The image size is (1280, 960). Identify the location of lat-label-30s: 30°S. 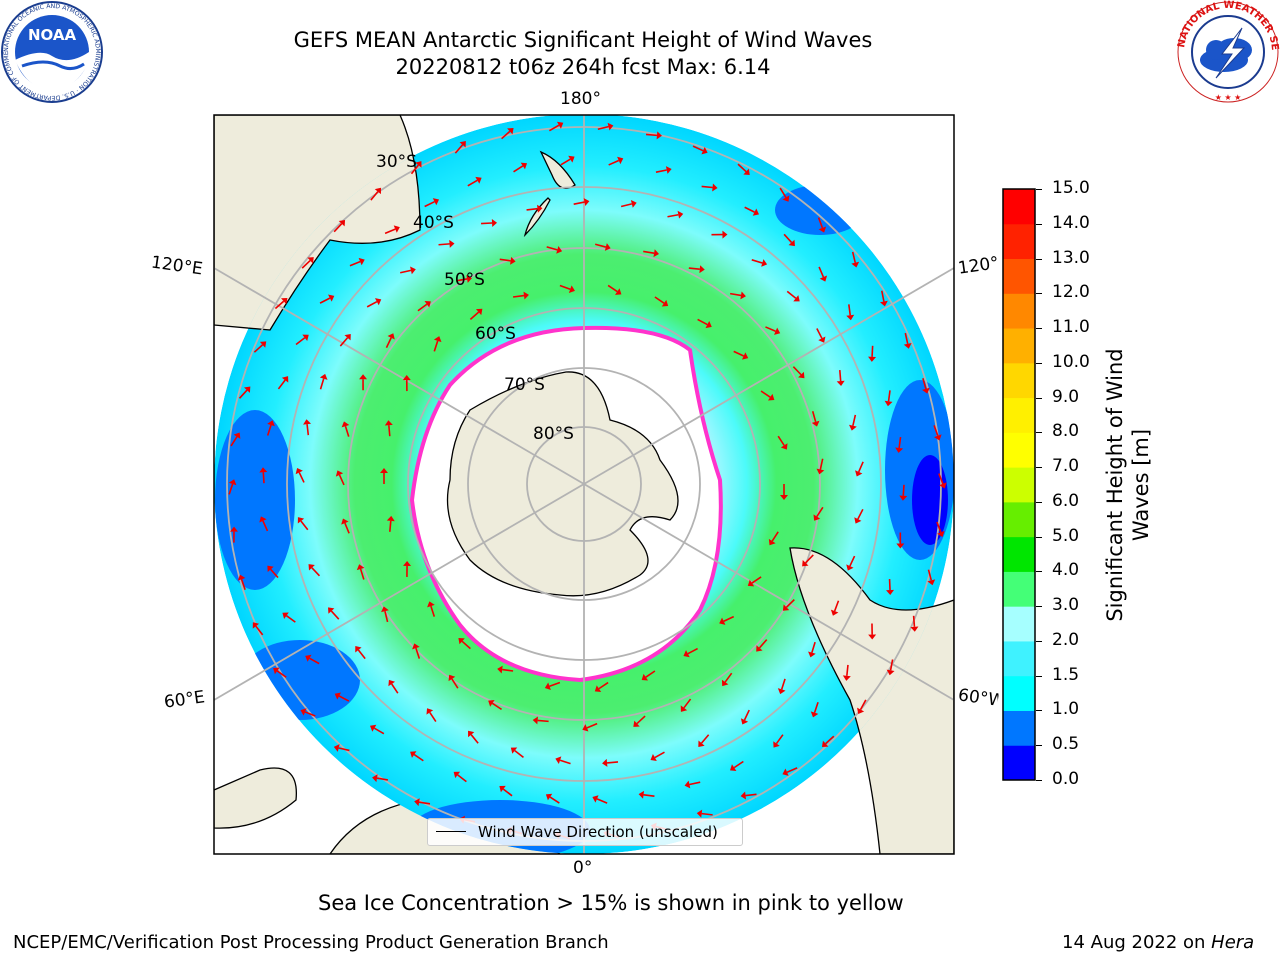
(396, 162).